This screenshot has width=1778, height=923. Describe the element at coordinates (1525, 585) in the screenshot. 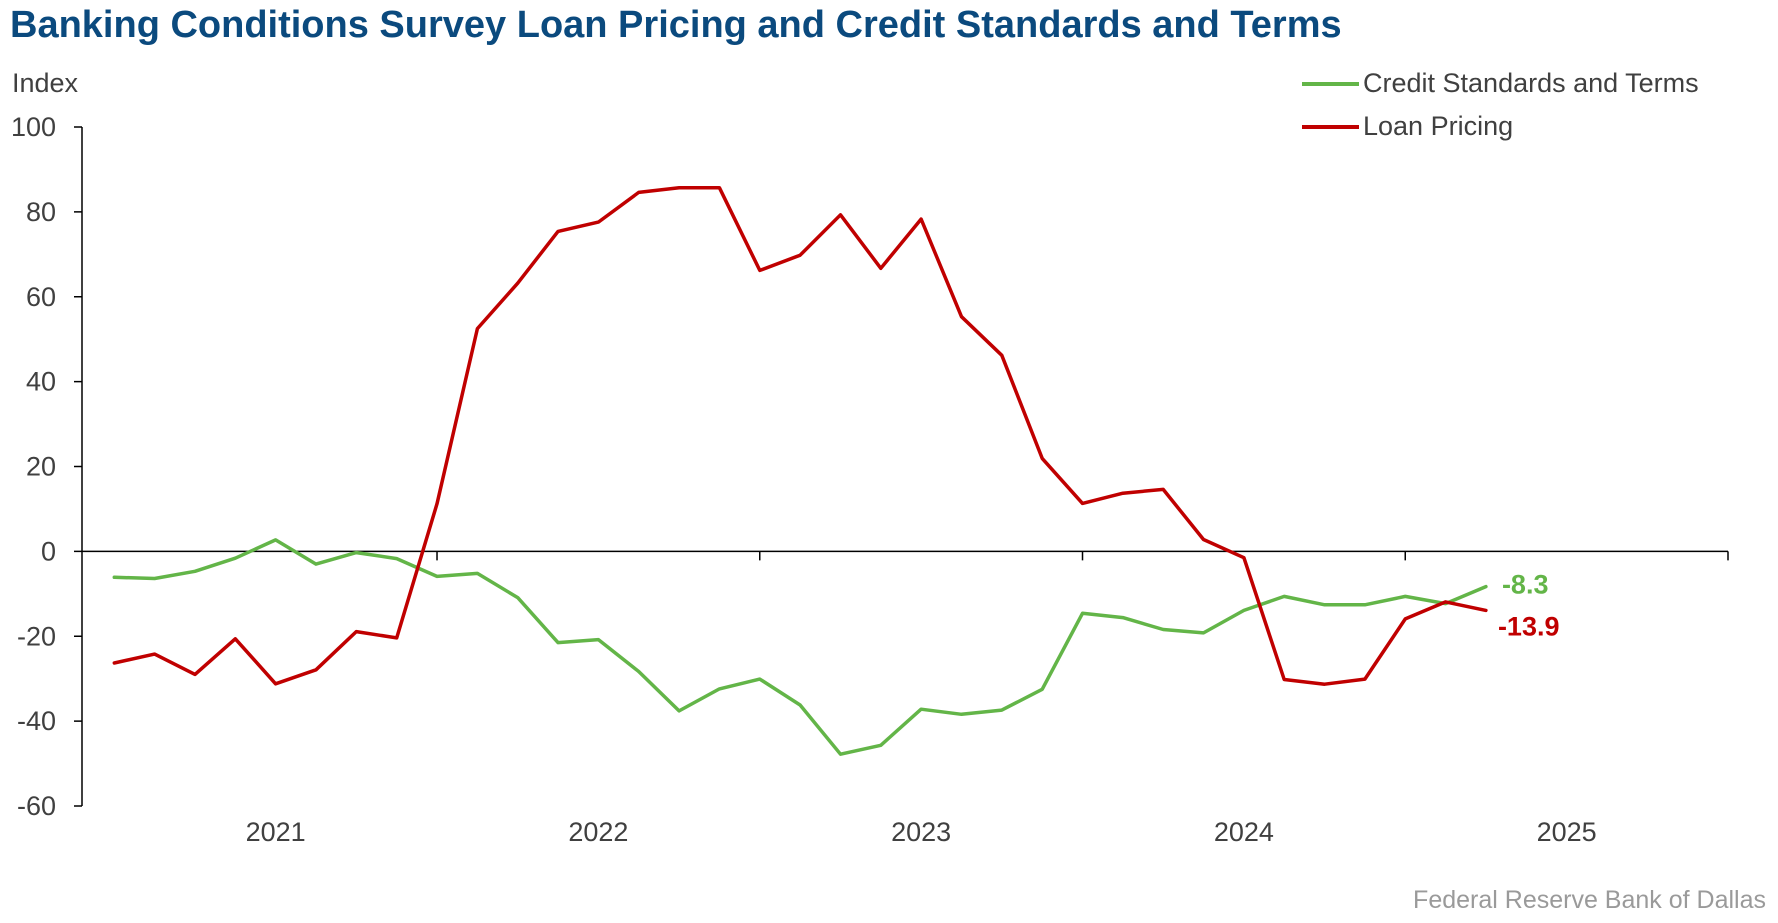

I see `end-label-credit-standards-and-terms: -8.3` at that location.